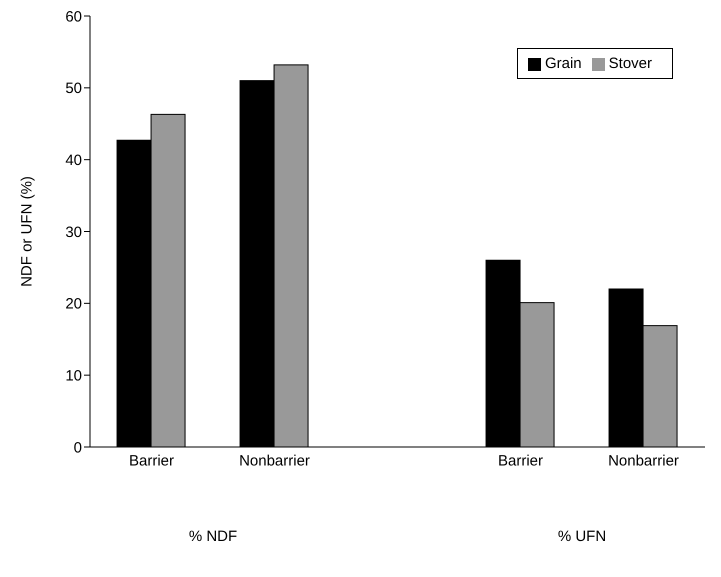 Image resolution: width=721 pixels, height=577 pixels. I want to click on legend-label: Stover, so click(630, 63).